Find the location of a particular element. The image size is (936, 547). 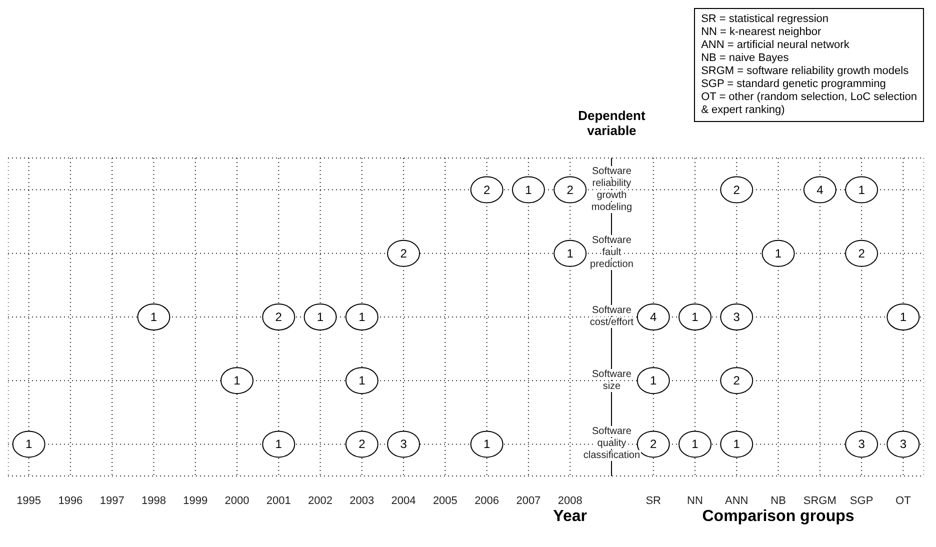

x-tick-label: 2008 is located at coordinates (570, 500).